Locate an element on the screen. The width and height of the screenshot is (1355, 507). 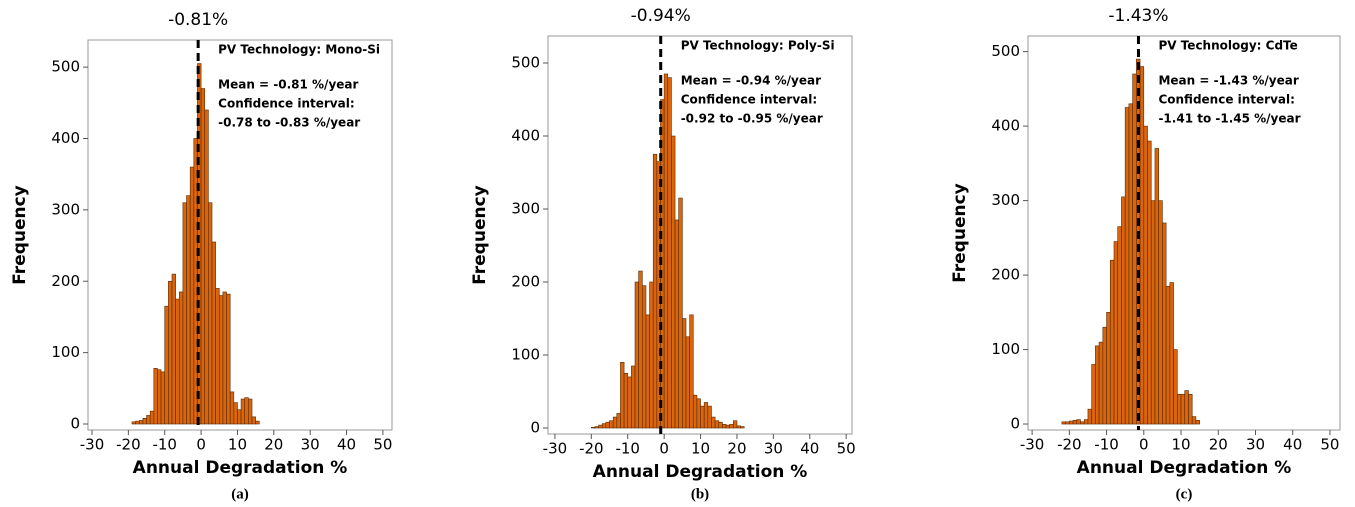
x-tick-label: 0 is located at coordinates (664, 449).